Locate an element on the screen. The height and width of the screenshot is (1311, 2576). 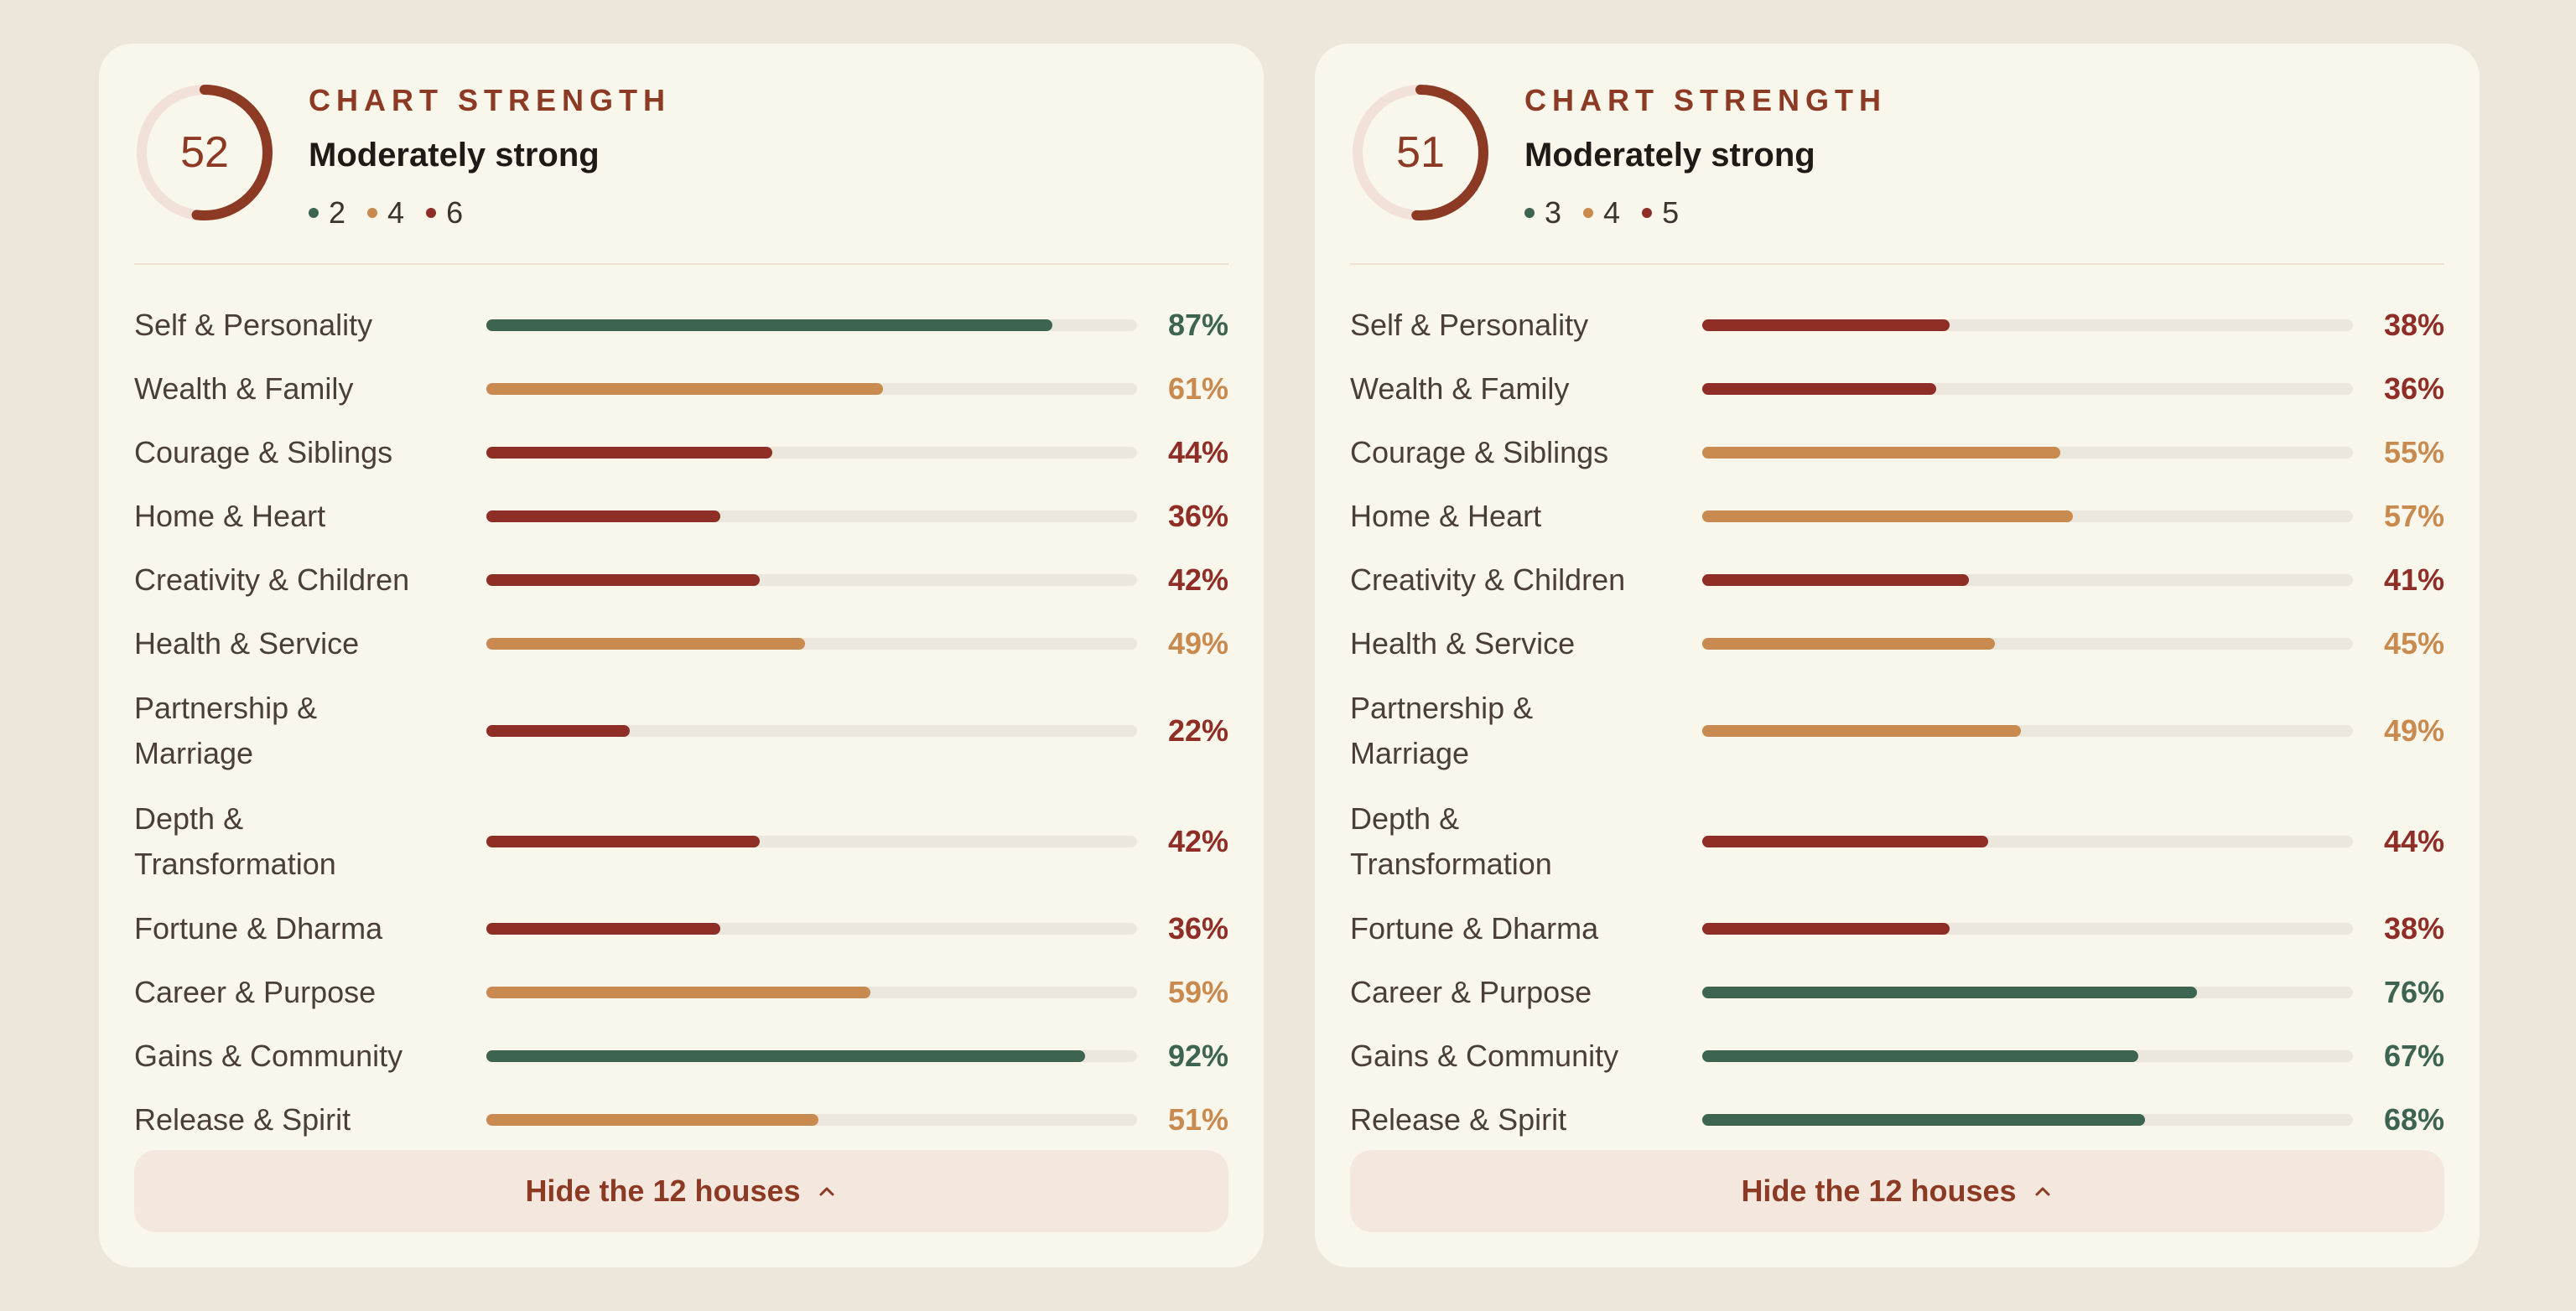
house-row: Depth & Transformation 42% is located at coordinates (681, 841).